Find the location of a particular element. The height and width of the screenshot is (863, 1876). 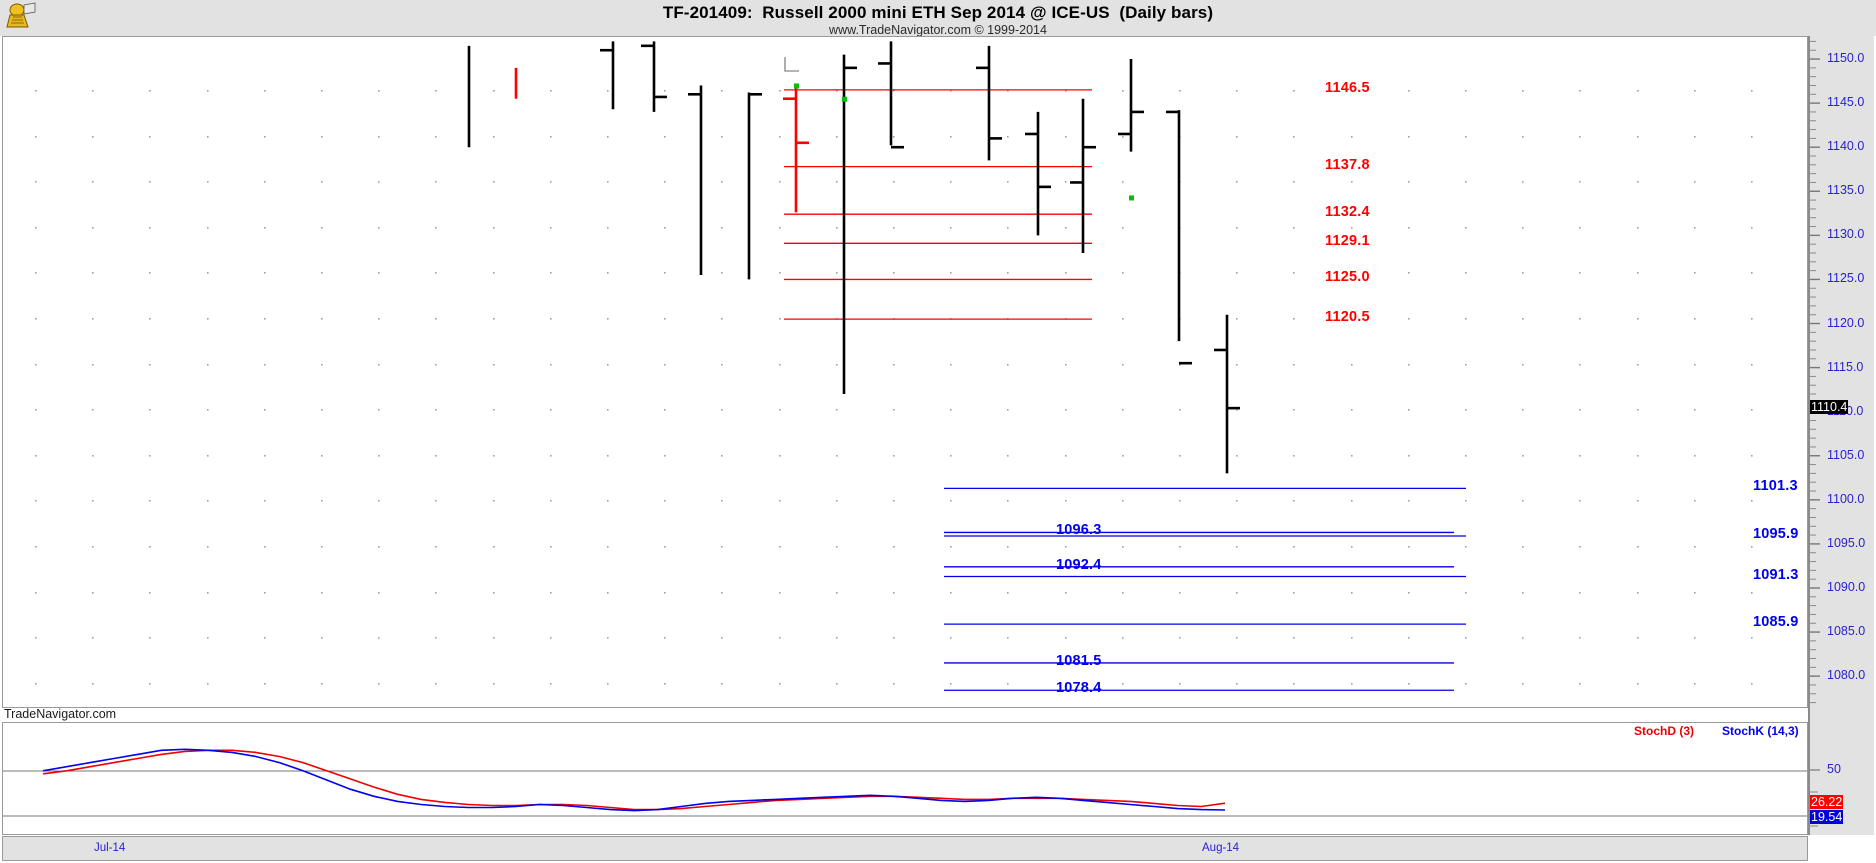

price-axis-tick-1120-0: 1120.0 is located at coordinates (1846, 322).